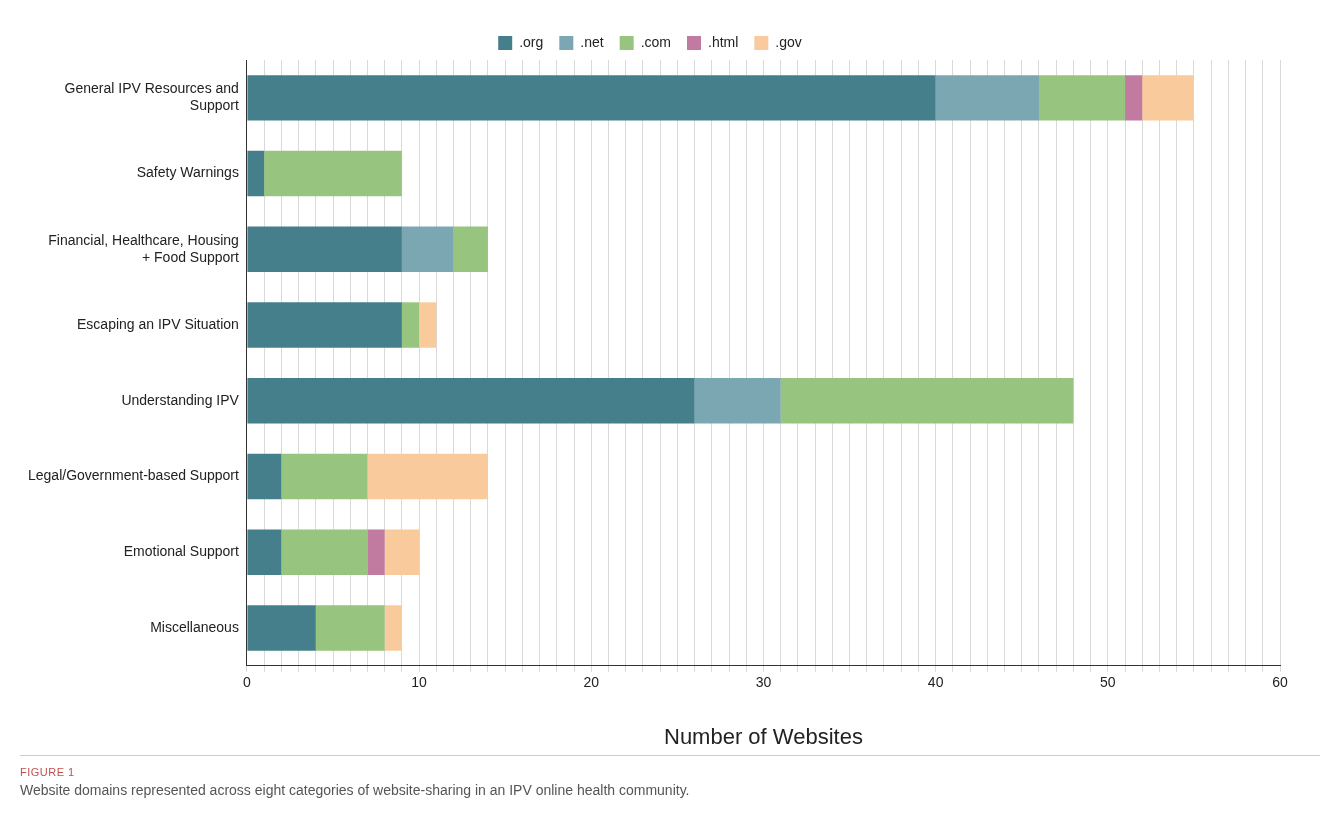 Image resolution: width=1333 pixels, height=831 pixels. I want to click on x-axis-title: Number of Websites, so click(763, 736).